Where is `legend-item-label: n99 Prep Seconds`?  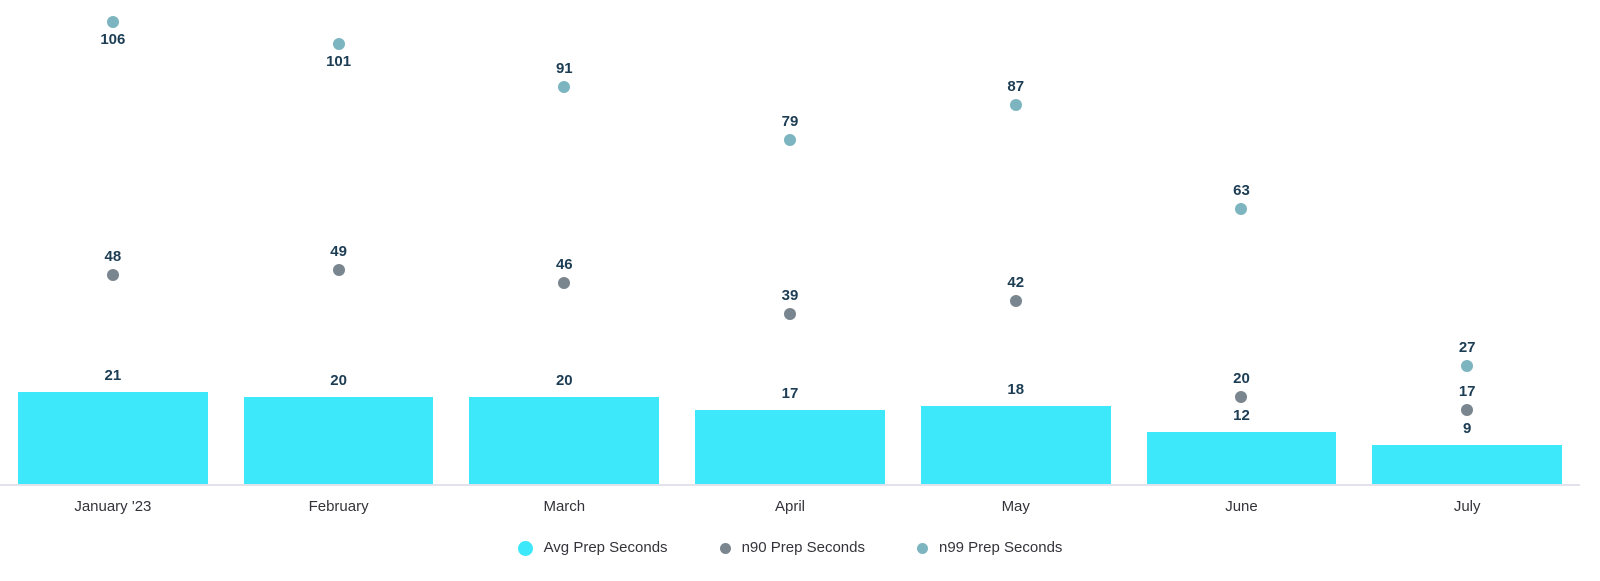
legend-item-label: n99 Prep Seconds is located at coordinates (1000, 547).